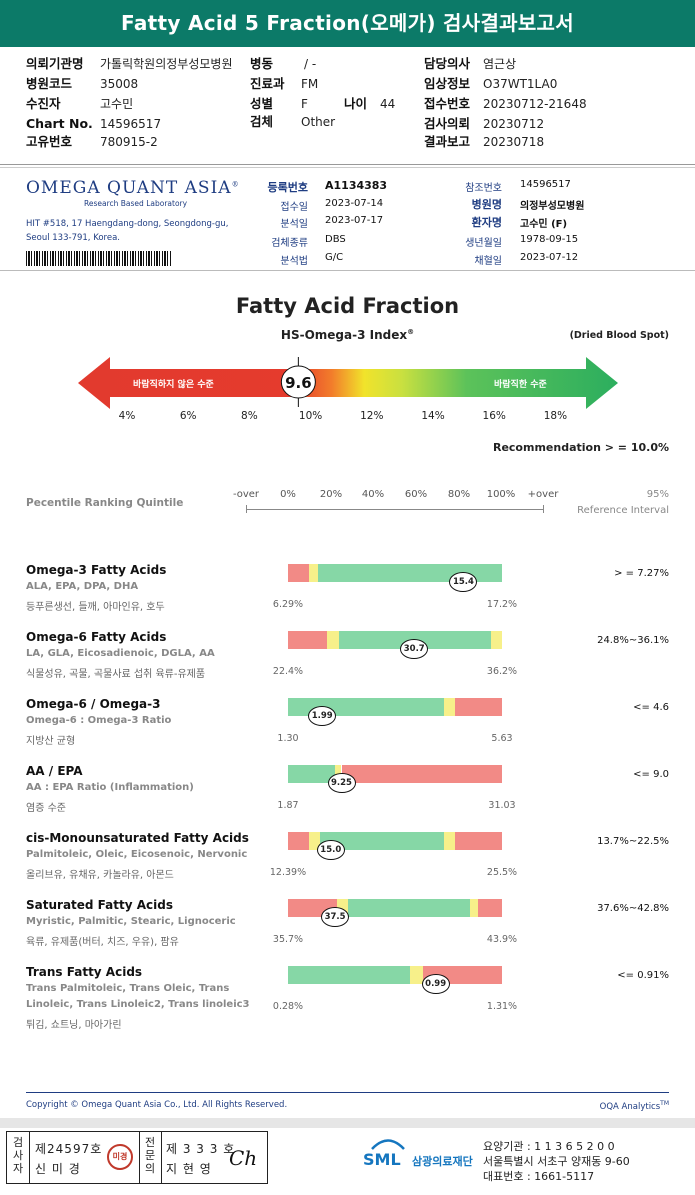  Describe the element at coordinates (322, 716) in the screenshot. I see `value-marker: 1.99` at that location.